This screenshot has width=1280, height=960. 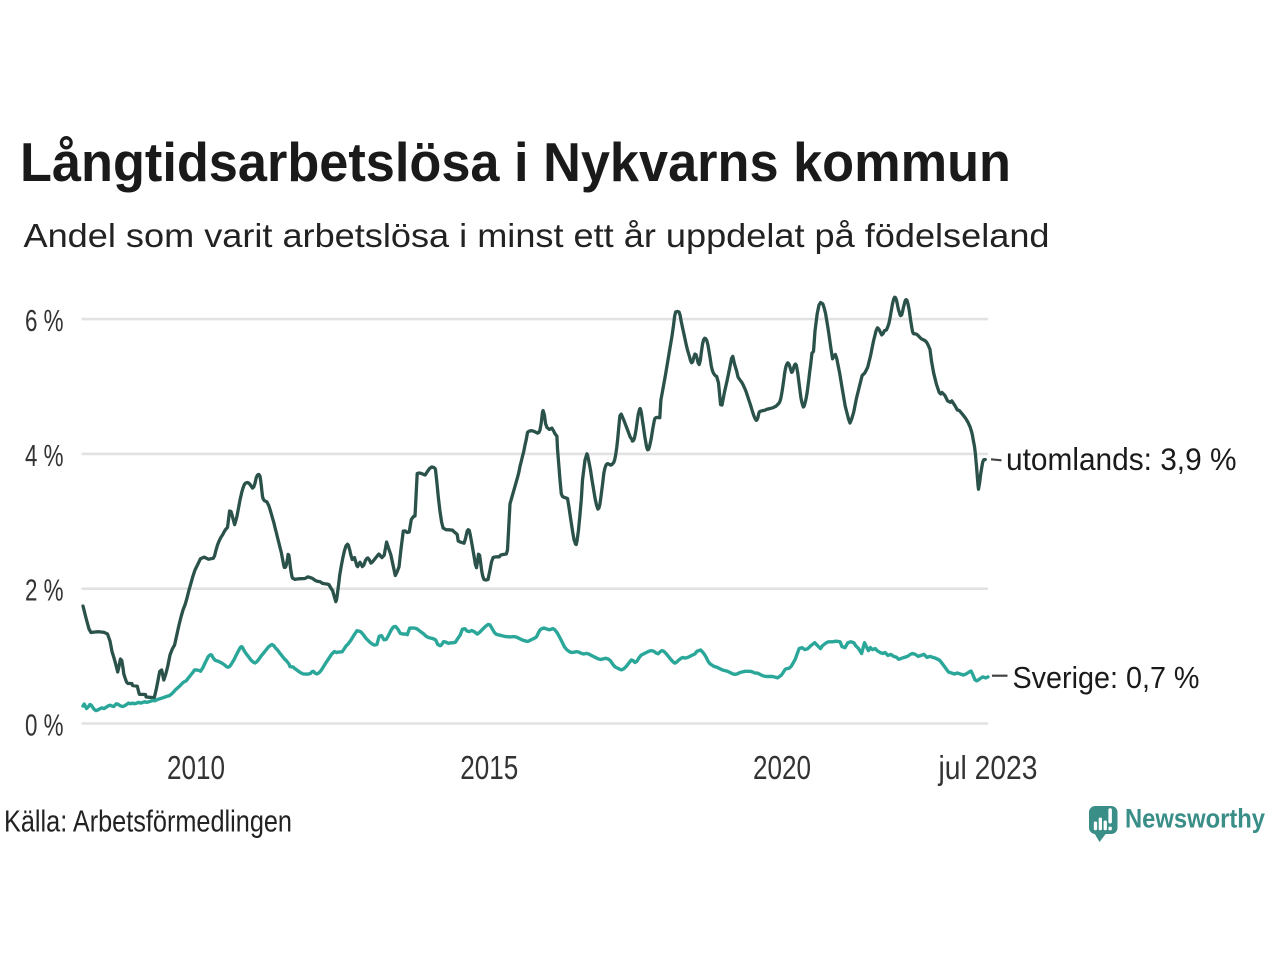 I want to click on svg-text: Newsworthy, so click(x=1195, y=819).